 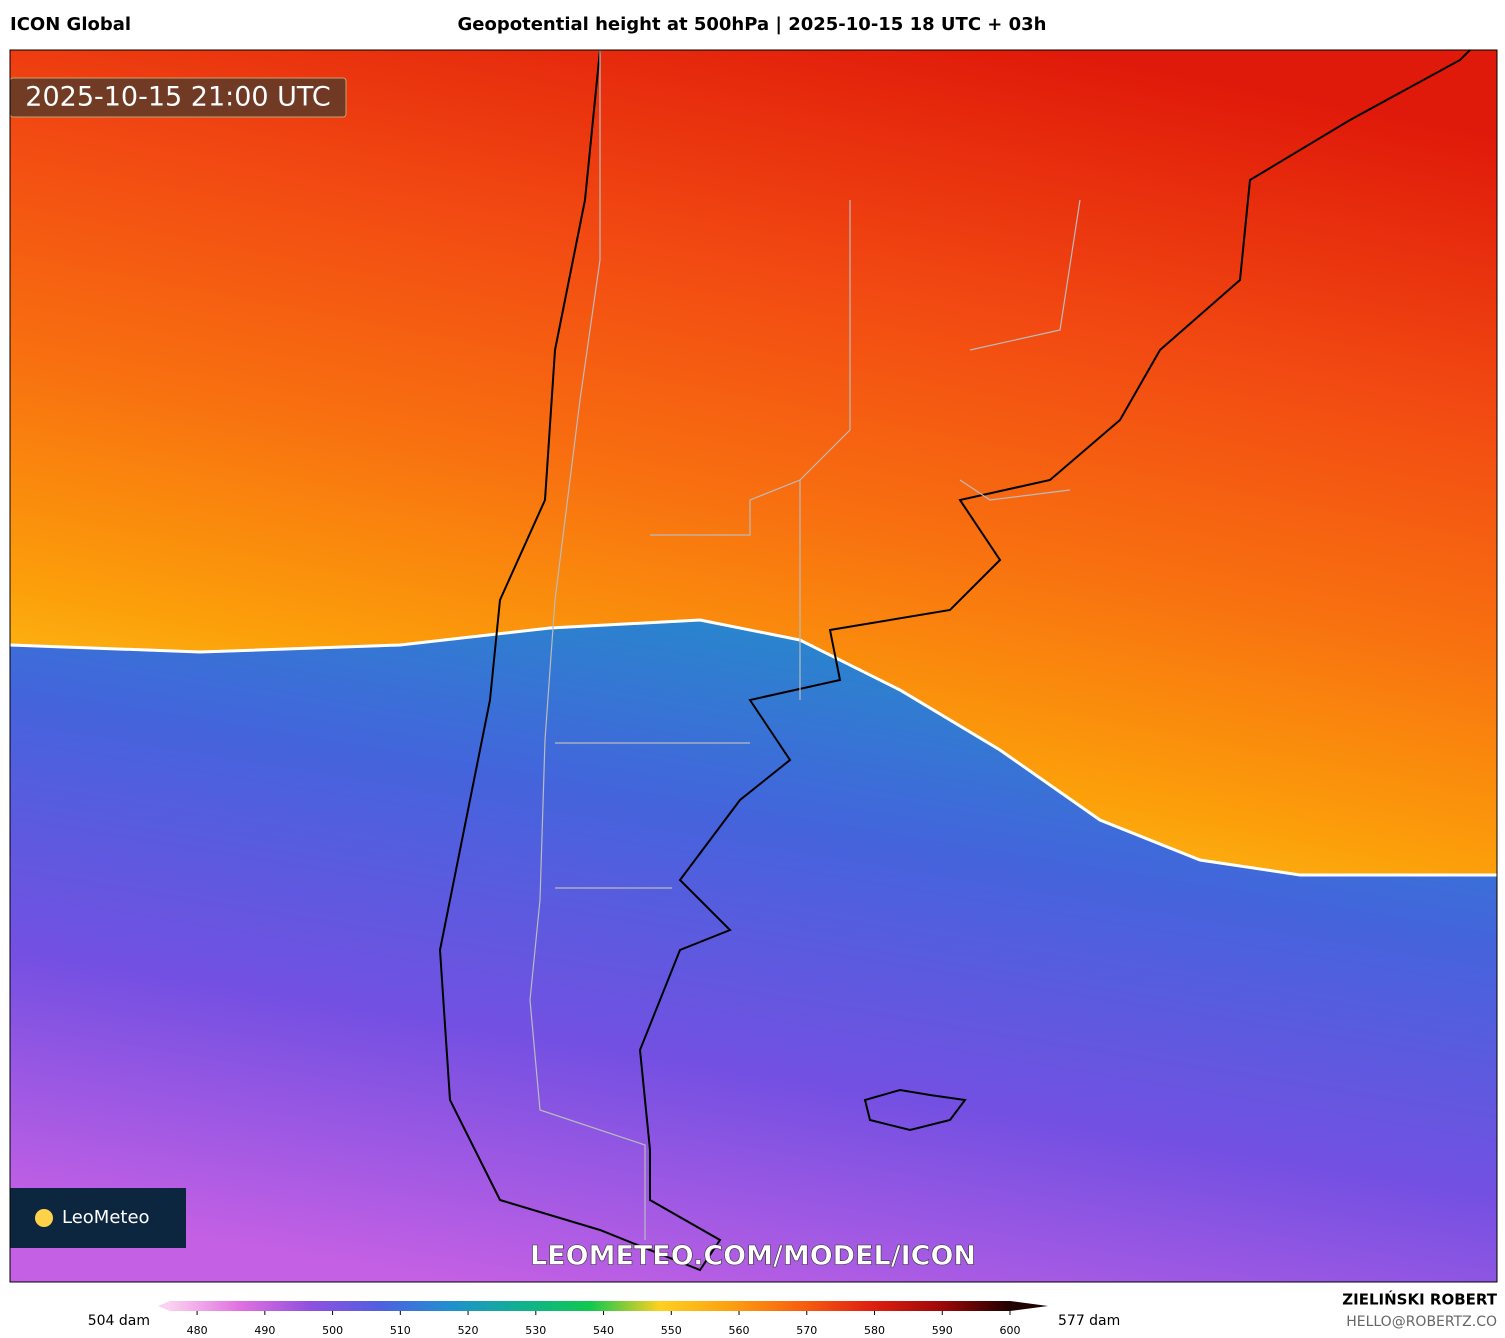 I want to click on colorbar-tick-label: 530, so click(x=535, y=1330).